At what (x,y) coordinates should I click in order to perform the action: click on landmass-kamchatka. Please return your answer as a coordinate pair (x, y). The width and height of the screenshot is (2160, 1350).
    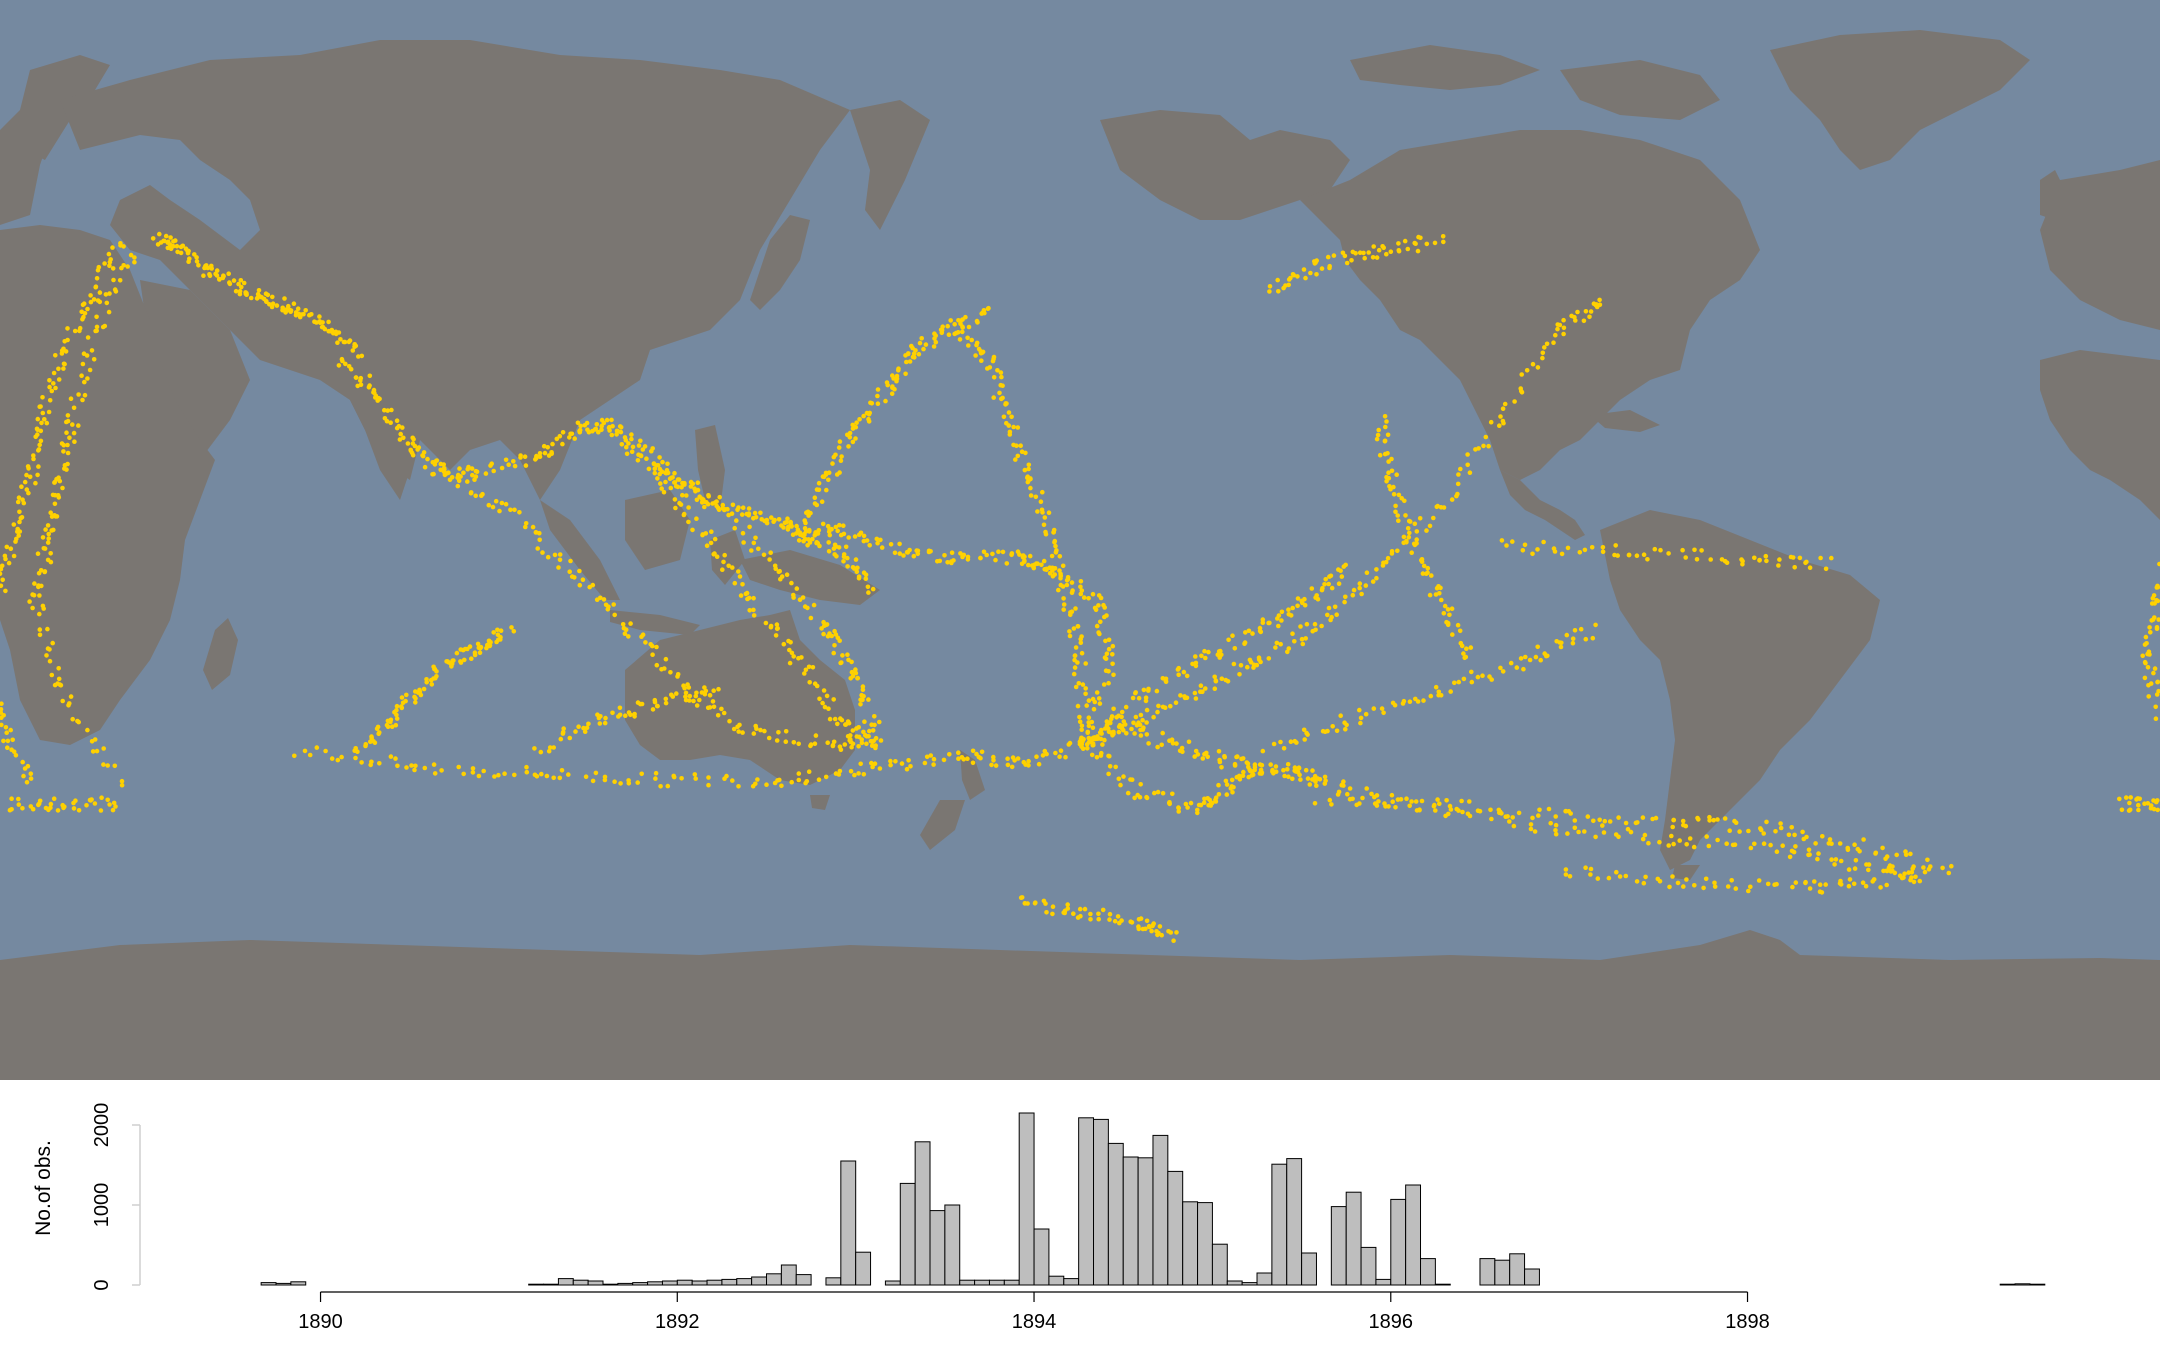
    Looking at the image, I should click on (890, 165).